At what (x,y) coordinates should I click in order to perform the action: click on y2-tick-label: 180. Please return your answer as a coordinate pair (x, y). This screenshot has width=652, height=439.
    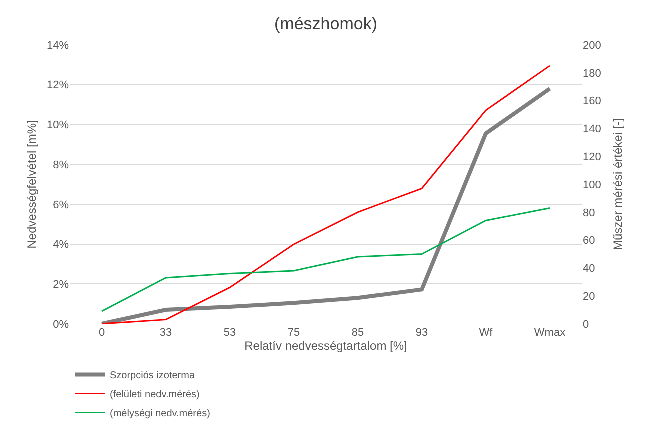
    Looking at the image, I should click on (592, 74).